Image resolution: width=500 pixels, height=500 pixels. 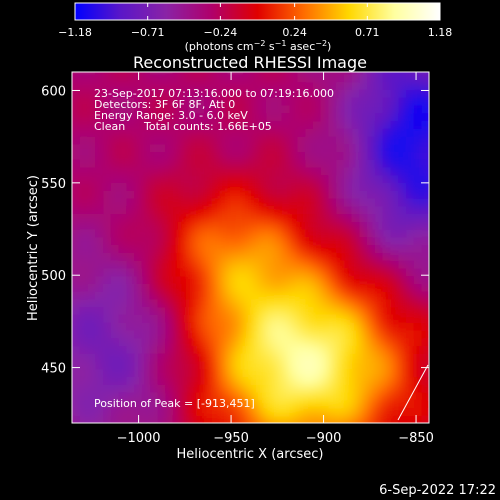 I want to click on x-tick-label: −950, so click(x=231, y=438).